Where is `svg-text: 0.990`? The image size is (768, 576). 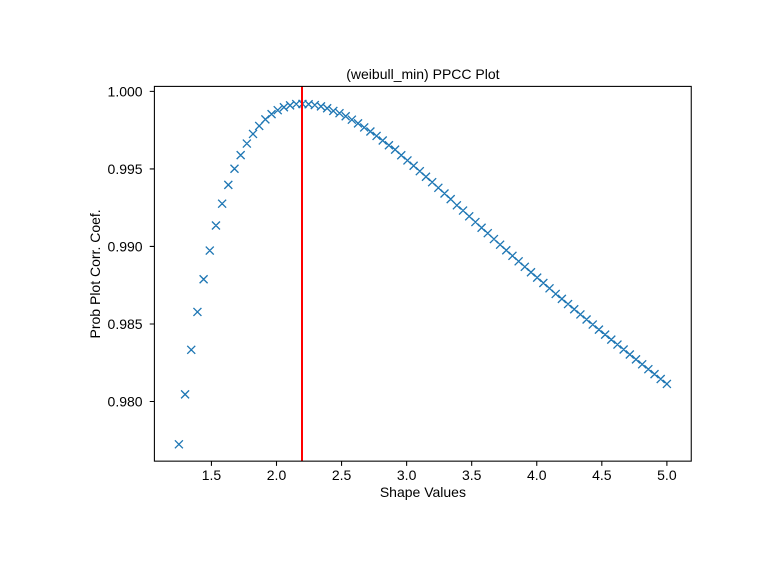 svg-text: 0.990 is located at coordinates (125, 246).